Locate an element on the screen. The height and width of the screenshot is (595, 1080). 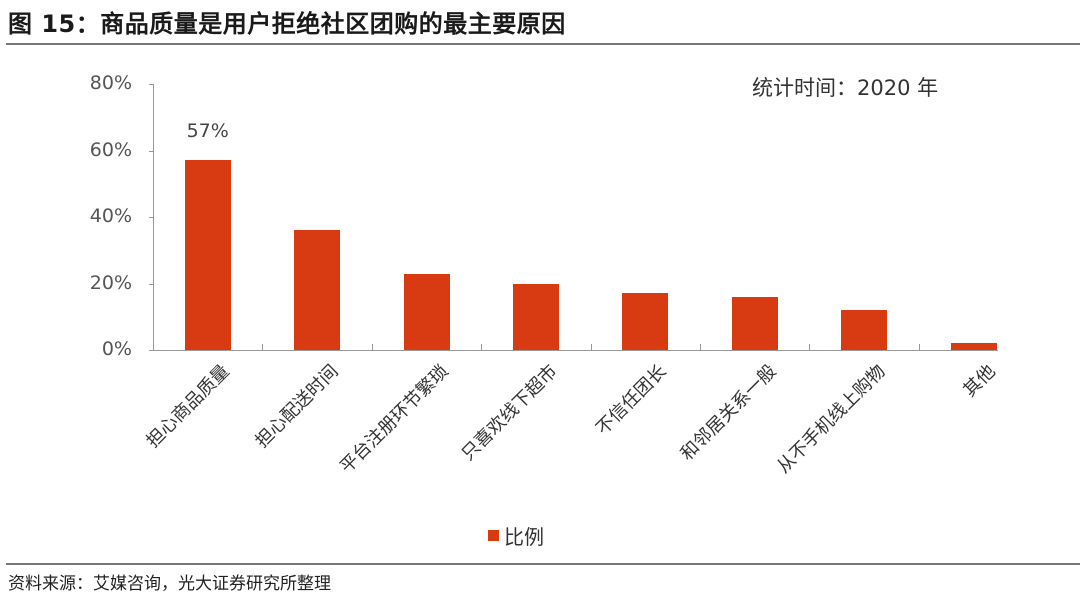
bar-value-label: 57% is located at coordinates (207, 131).